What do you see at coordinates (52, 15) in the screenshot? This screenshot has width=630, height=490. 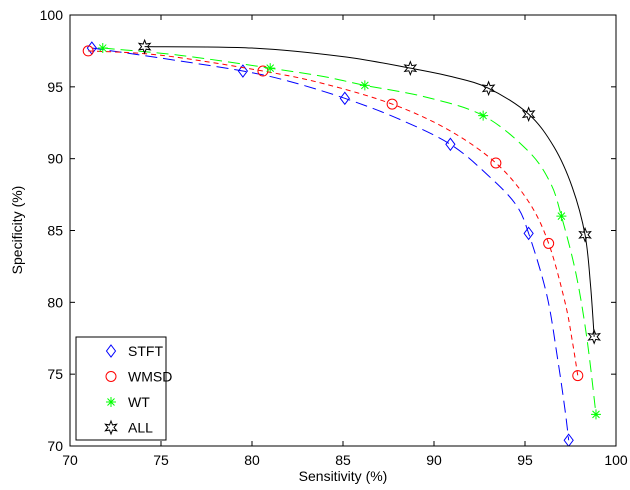 I see `y-tick-label: 100` at bounding box center [52, 15].